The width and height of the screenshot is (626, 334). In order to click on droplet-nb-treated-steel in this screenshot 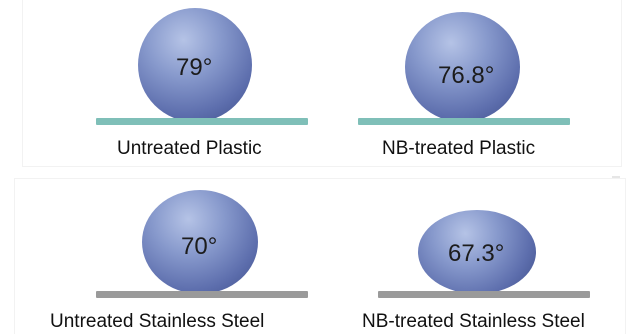, I will do `click(477, 252)`.